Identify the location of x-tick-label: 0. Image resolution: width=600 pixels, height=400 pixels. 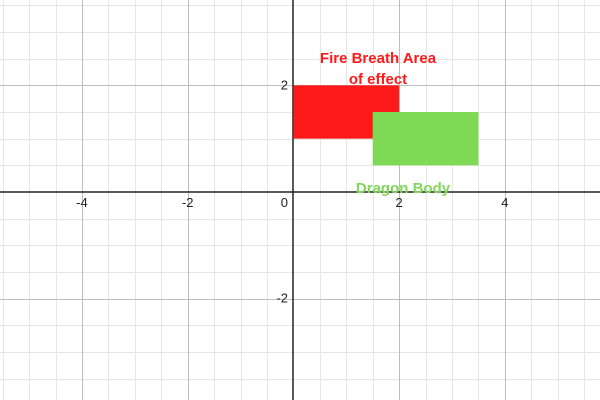
(284, 202).